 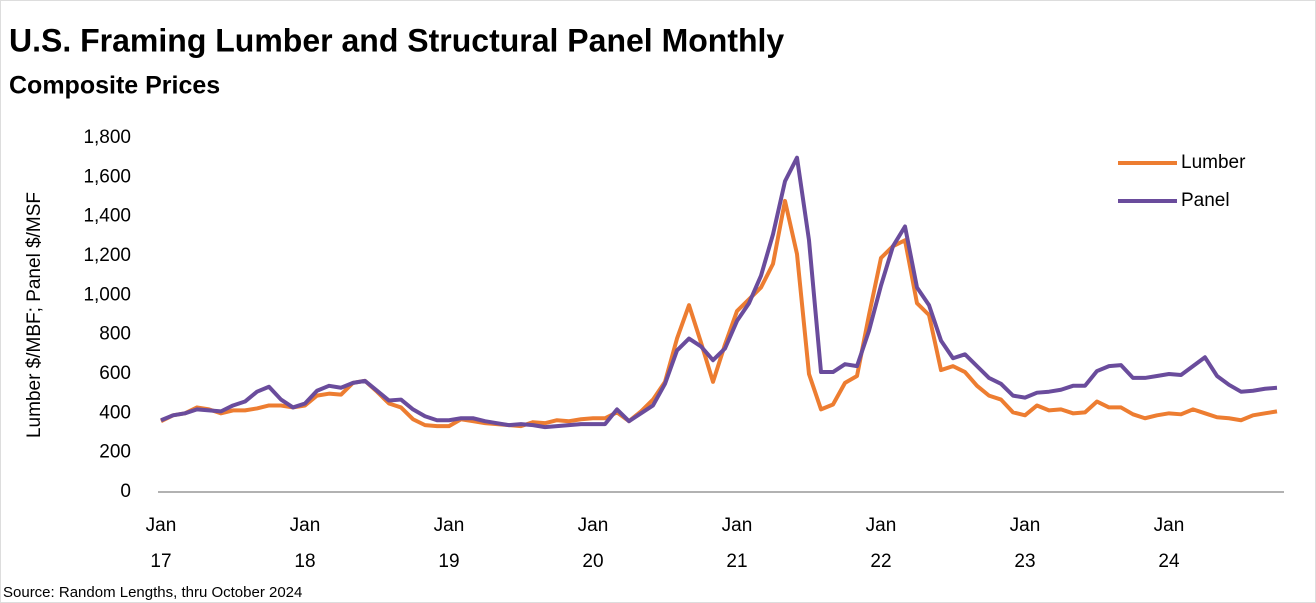 I want to click on y-tick-label: 600, so click(x=115, y=373).